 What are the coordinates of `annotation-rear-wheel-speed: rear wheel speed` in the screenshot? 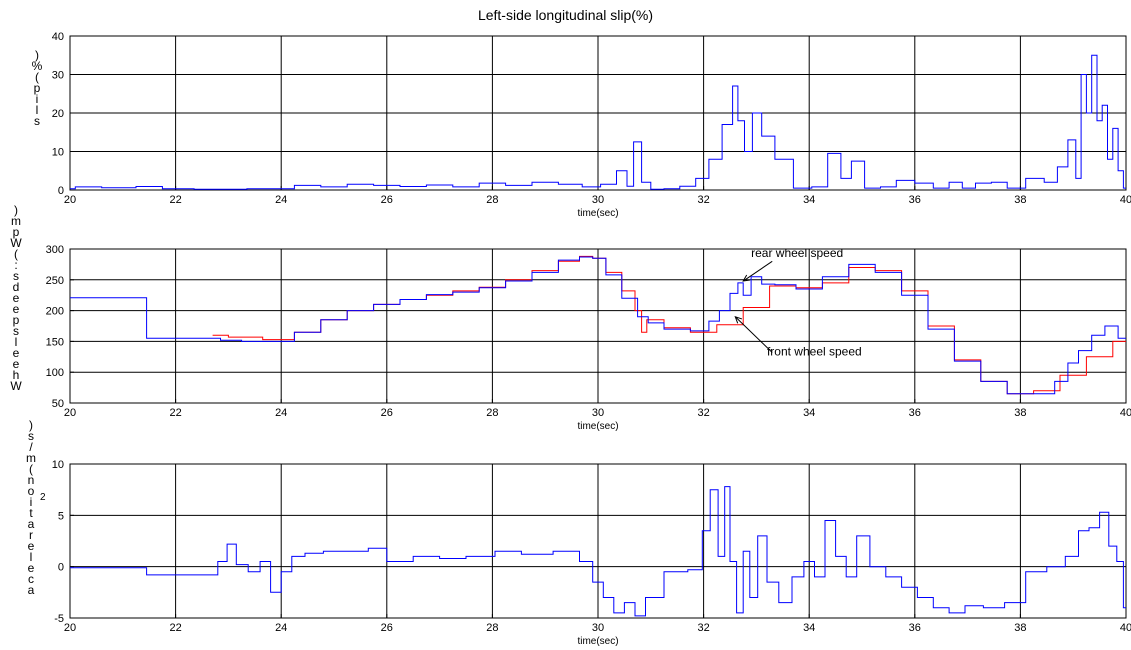 It's located at (797, 253).